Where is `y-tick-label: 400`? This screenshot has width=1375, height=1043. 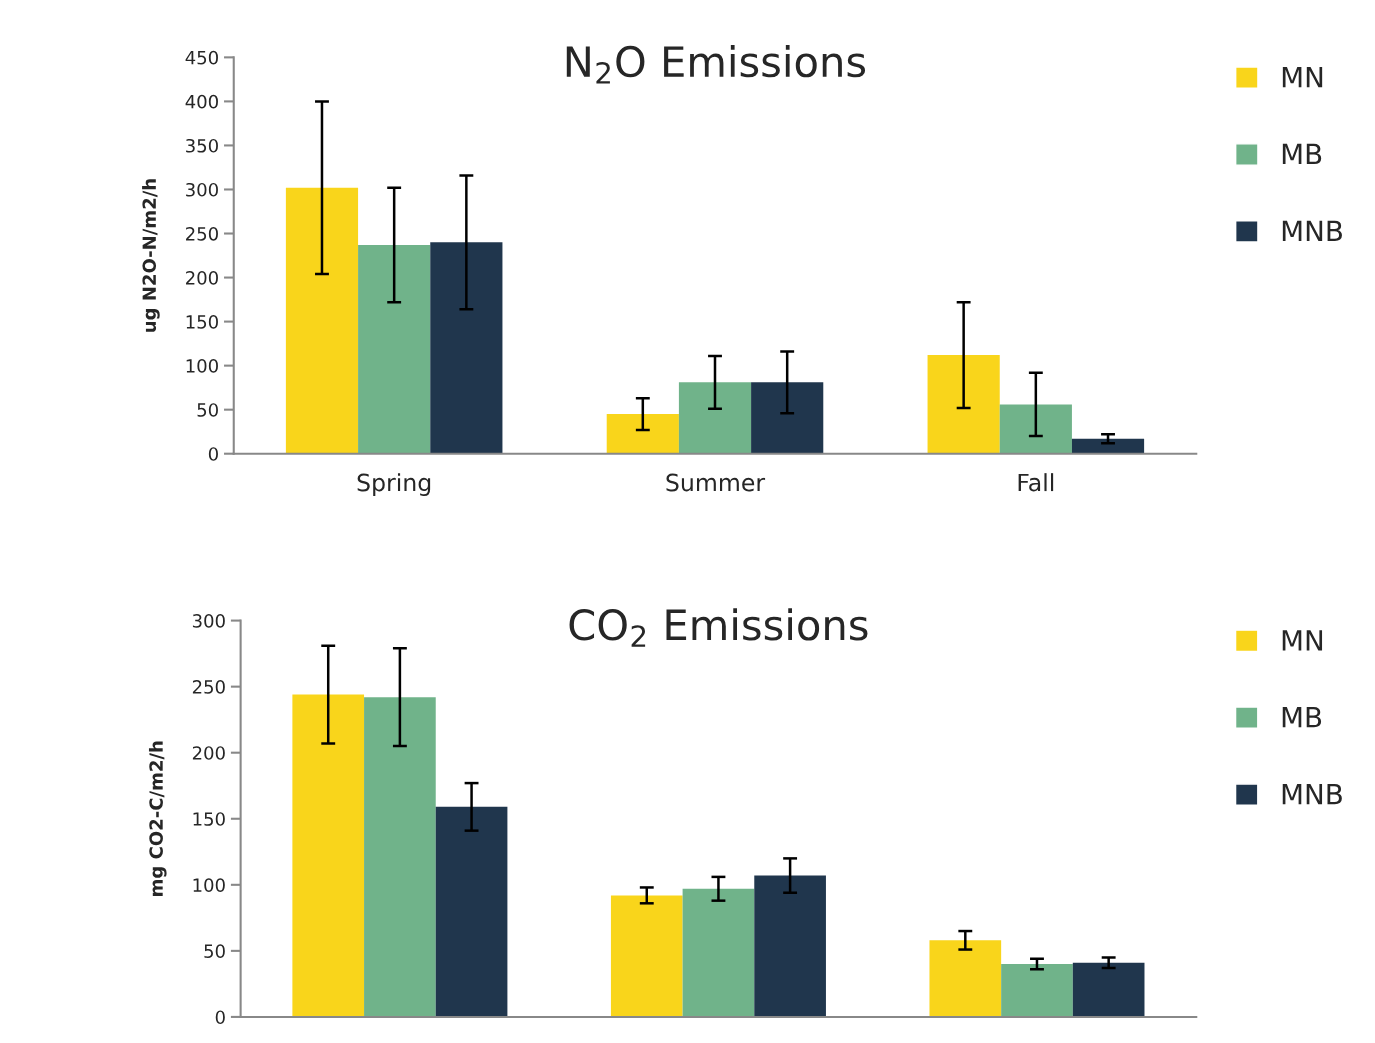 y-tick-label: 400 is located at coordinates (201, 101).